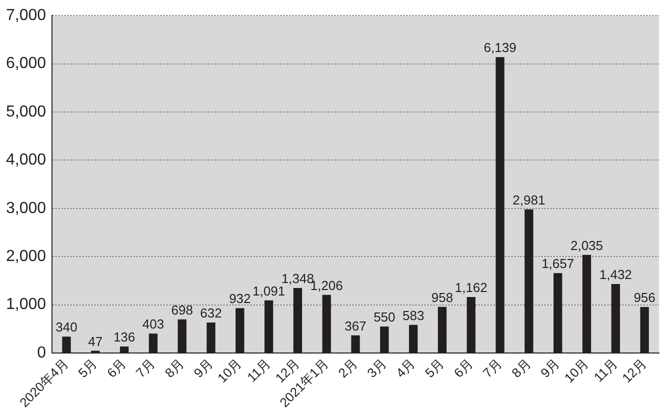 The height and width of the screenshot is (414, 667). Describe the element at coordinates (645, 298) in the screenshot. I see `data-label: 956` at that location.